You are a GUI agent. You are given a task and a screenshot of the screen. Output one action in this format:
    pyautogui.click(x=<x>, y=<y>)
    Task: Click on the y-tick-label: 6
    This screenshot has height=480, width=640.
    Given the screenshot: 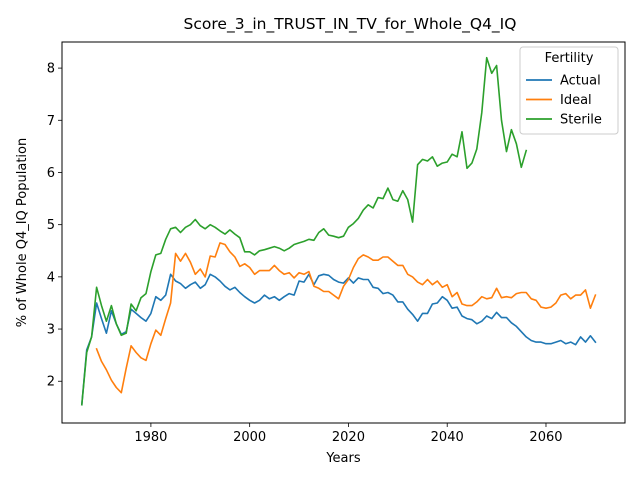 What is the action you would take?
    pyautogui.click(x=51, y=173)
    